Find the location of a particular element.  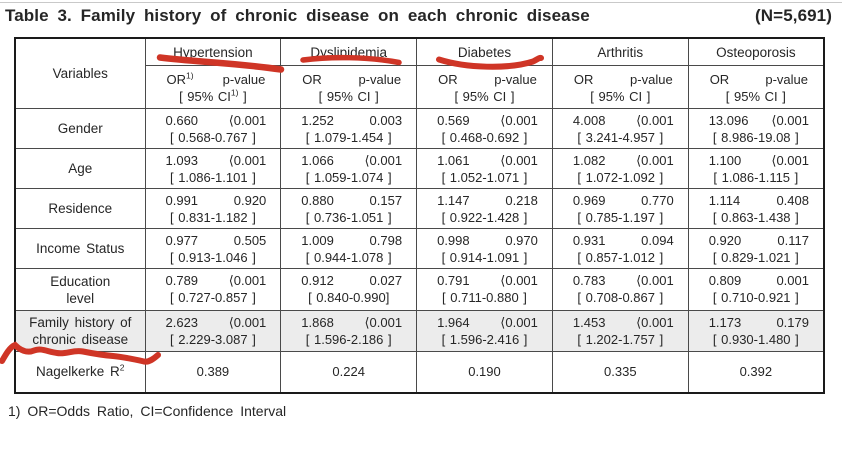

or-value: 0.977 is located at coordinates (182, 240).